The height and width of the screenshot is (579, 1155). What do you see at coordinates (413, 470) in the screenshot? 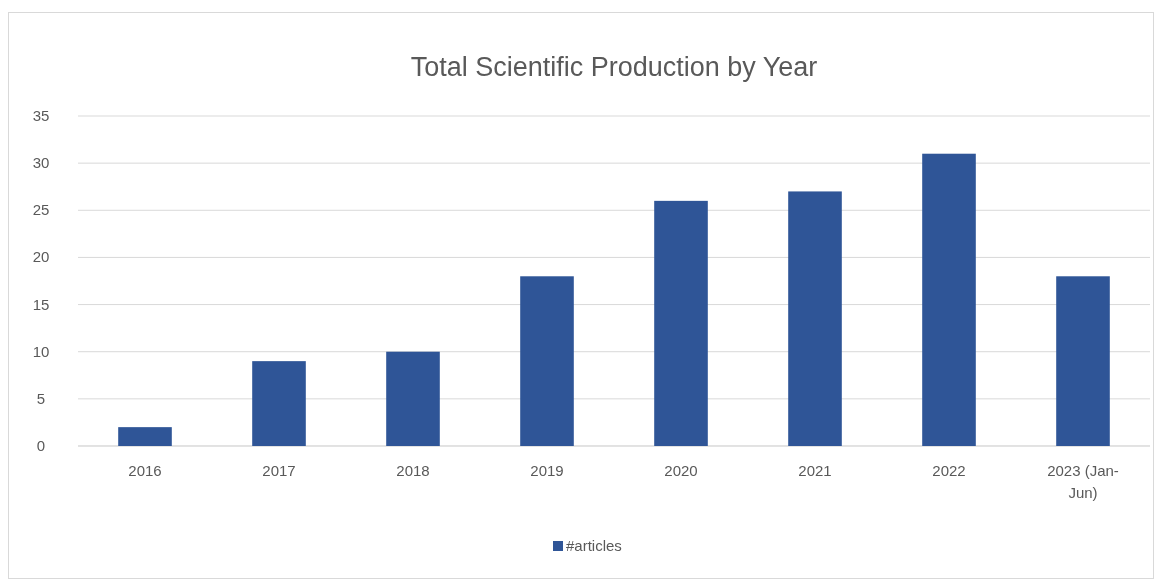
I see `x-tick-label: 2018` at bounding box center [413, 470].